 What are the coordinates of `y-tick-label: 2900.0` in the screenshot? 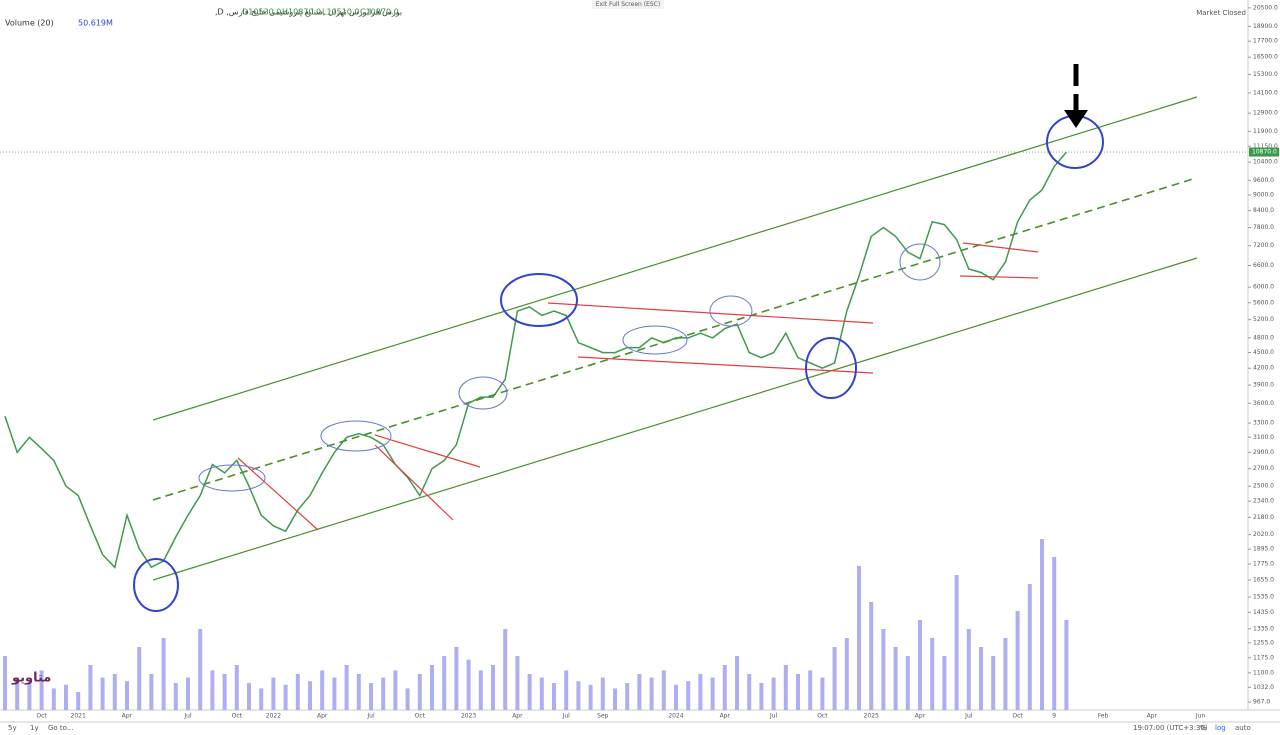 It's located at (1263, 452).